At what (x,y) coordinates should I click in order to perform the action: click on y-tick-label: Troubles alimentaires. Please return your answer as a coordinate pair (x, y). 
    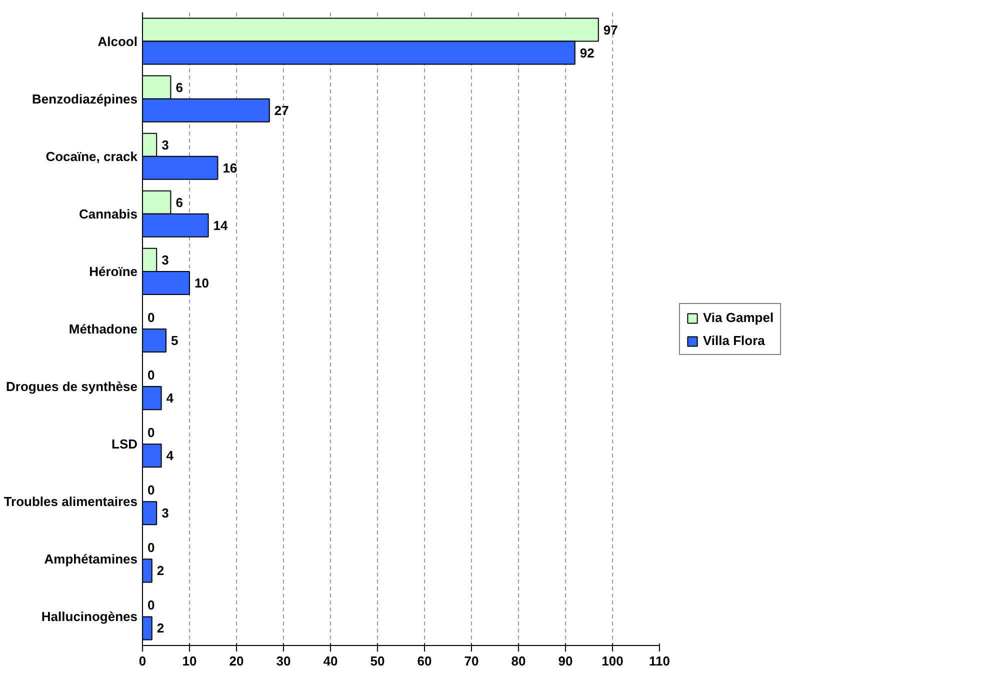
    Looking at the image, I should click on (71, 502).